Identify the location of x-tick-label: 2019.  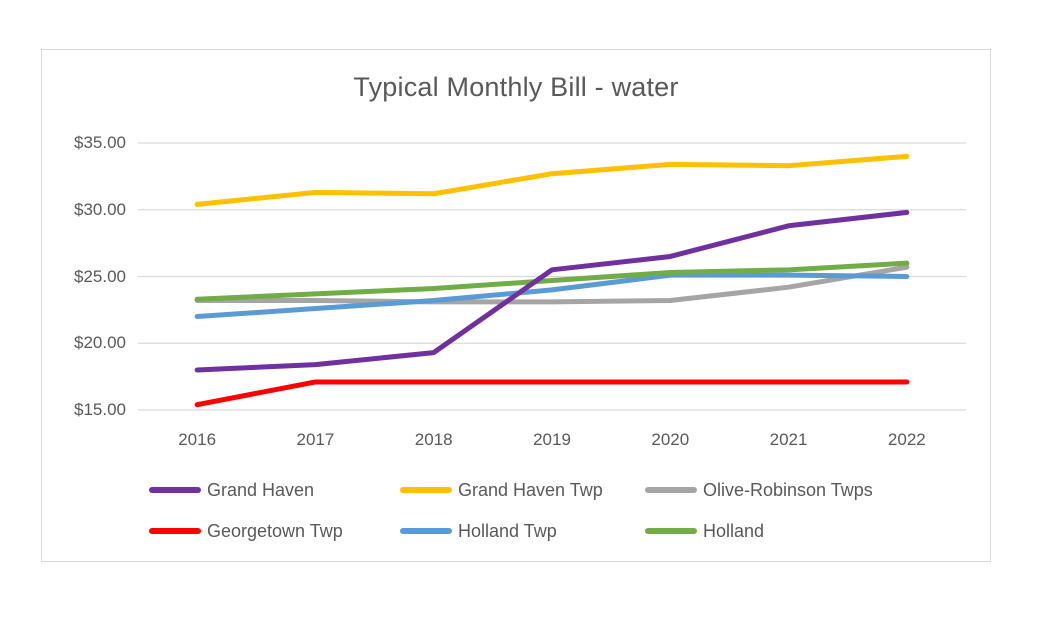
(552, 439).